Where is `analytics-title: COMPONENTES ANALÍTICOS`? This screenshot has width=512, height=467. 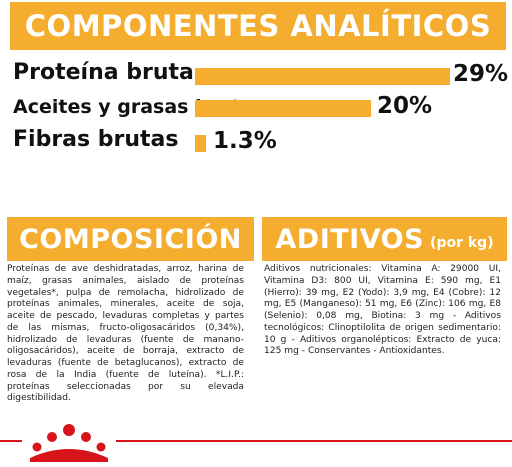 analytics-title: COMPONENTES ANALÍTICOS is located at coordinates (258, 26).